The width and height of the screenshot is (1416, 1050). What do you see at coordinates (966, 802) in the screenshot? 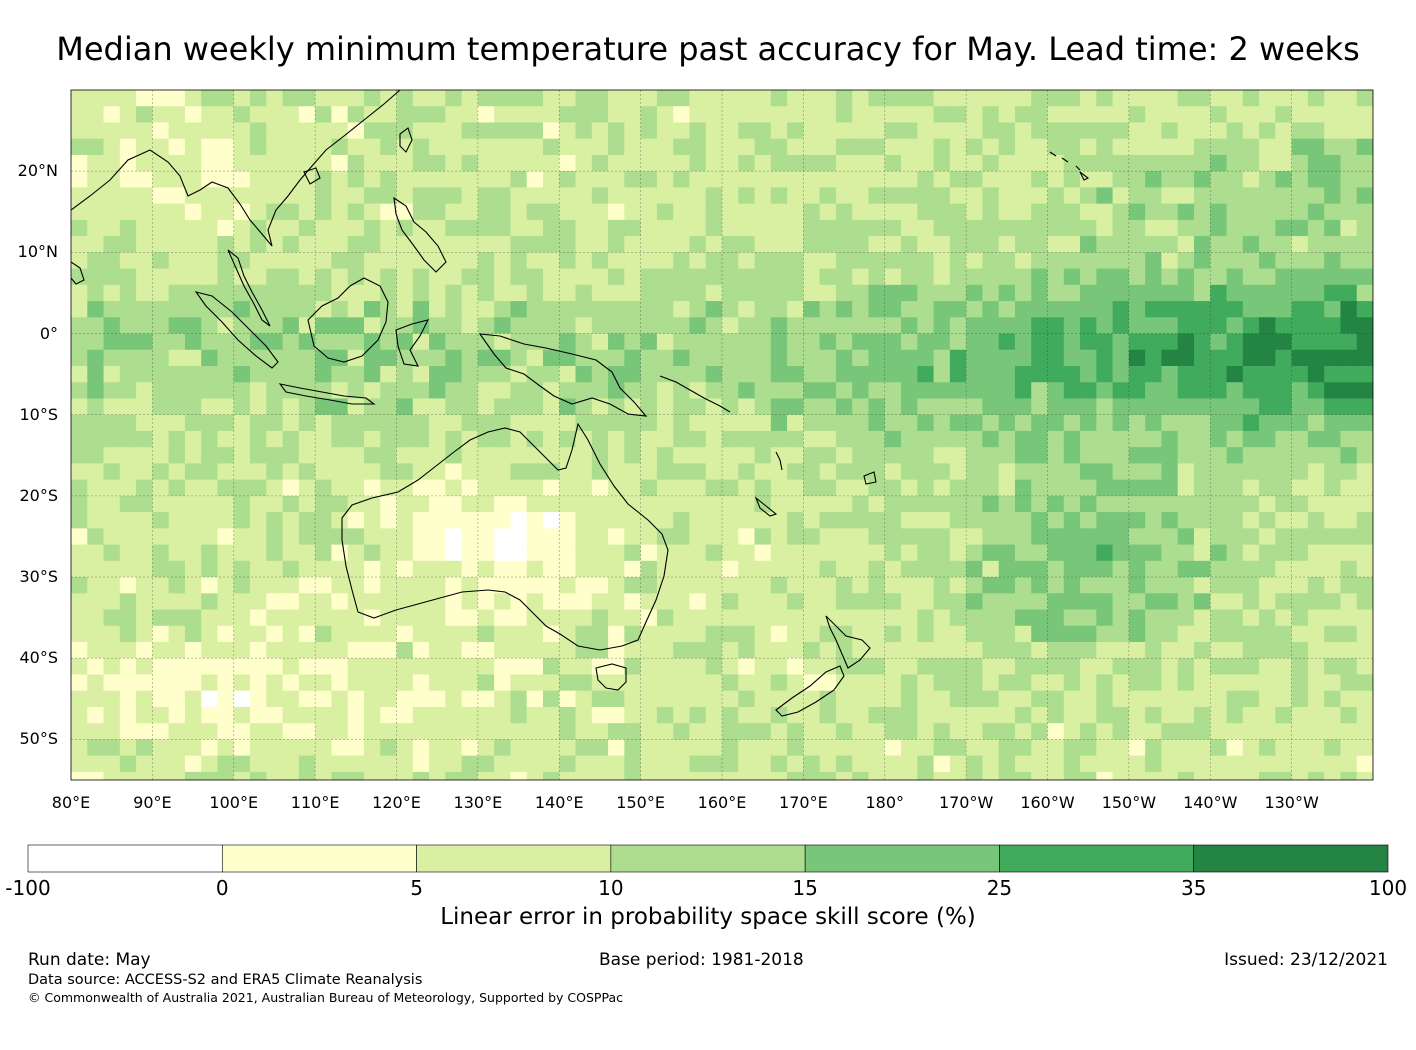
I see `longitude-label: 170°W` at bounding box center [966, 802].